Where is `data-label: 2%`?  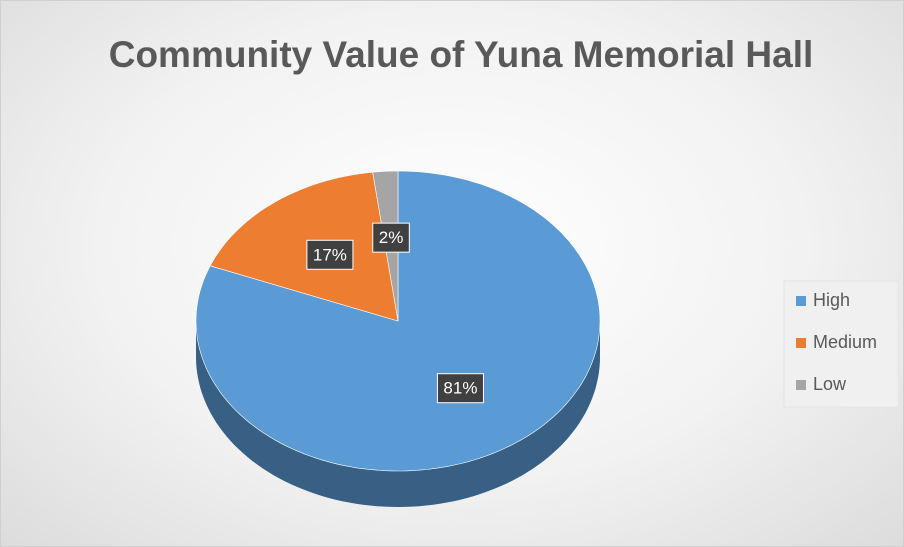 data-label: 2% is located at coordinates (391, 237).